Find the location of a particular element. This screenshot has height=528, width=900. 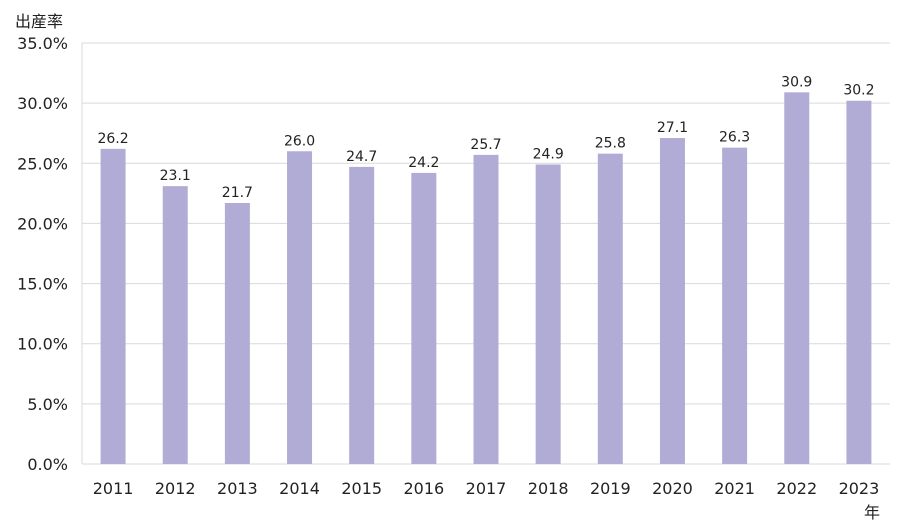

bar-2017 is located at coordinates (486, 309).